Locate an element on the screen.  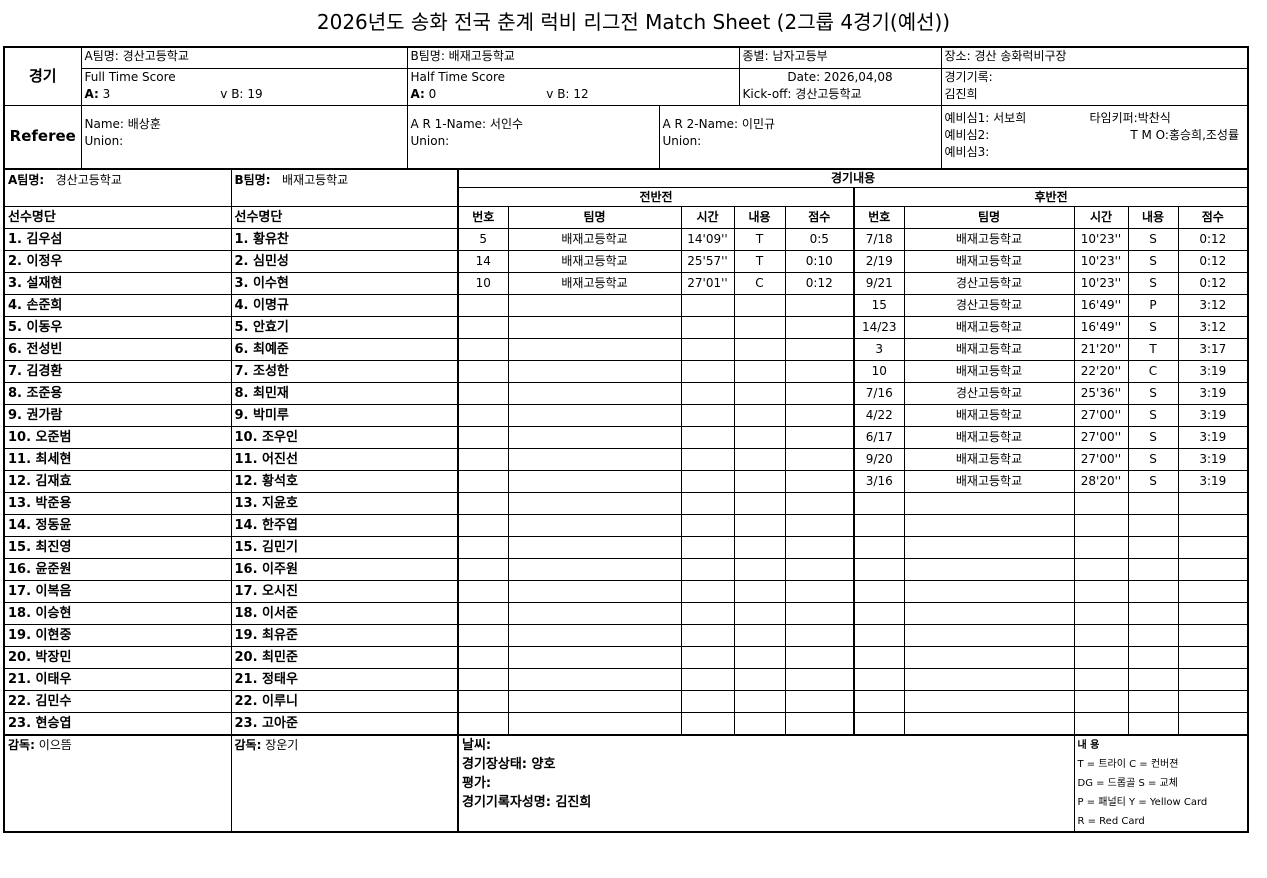
player-b: 1. 황유찬 is located at coordinates (344, 239).